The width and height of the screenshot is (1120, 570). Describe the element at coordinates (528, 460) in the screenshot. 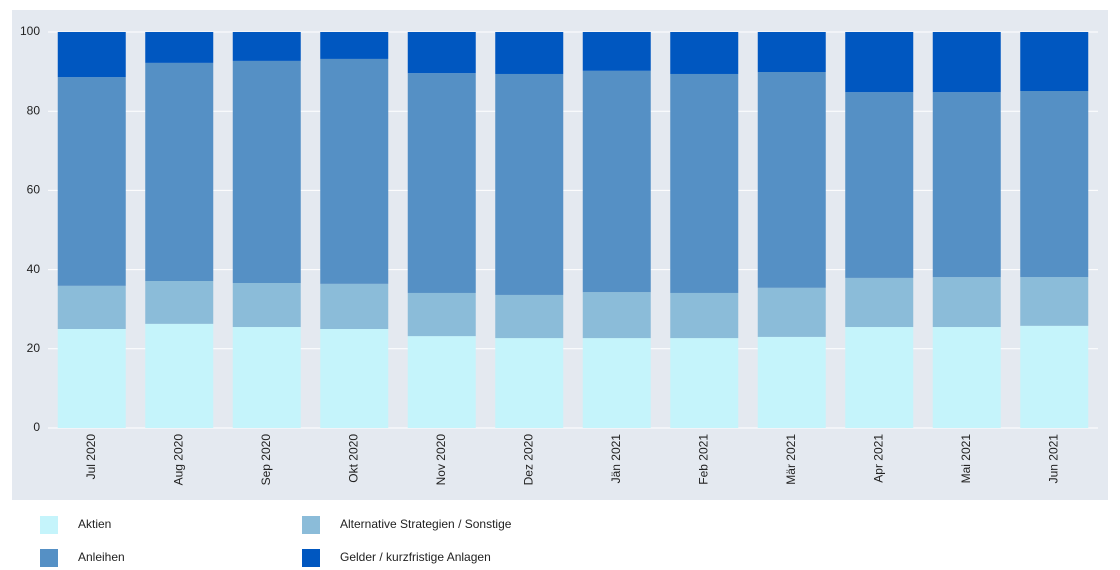

I see `x-tick-label: Dez 2020` at that location.